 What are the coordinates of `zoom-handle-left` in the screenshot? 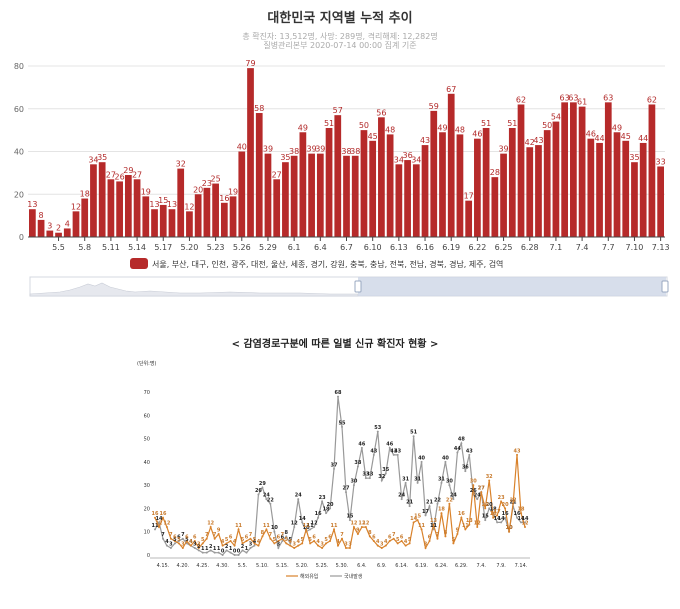 It's located at (358, 286).